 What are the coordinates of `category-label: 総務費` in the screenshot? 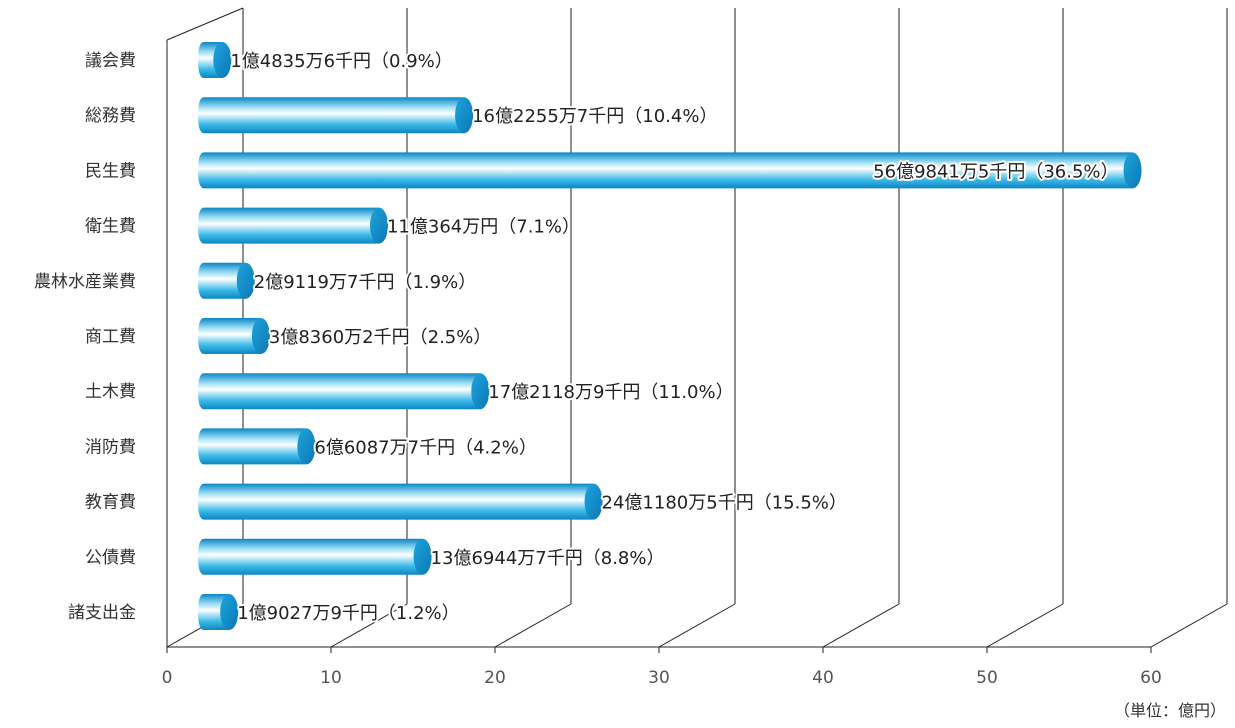 It's located at (110, 116).